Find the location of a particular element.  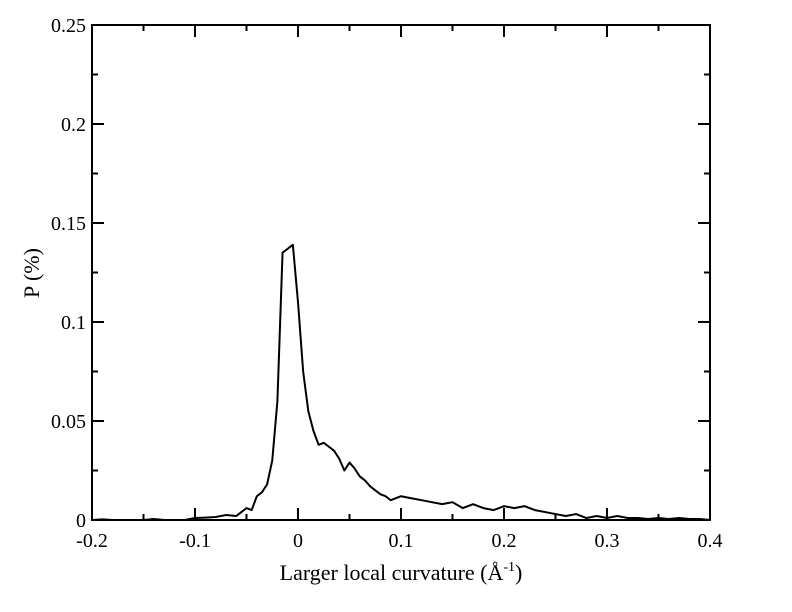

y-tick-label: 0.1 is located at coordinates (73, 323).